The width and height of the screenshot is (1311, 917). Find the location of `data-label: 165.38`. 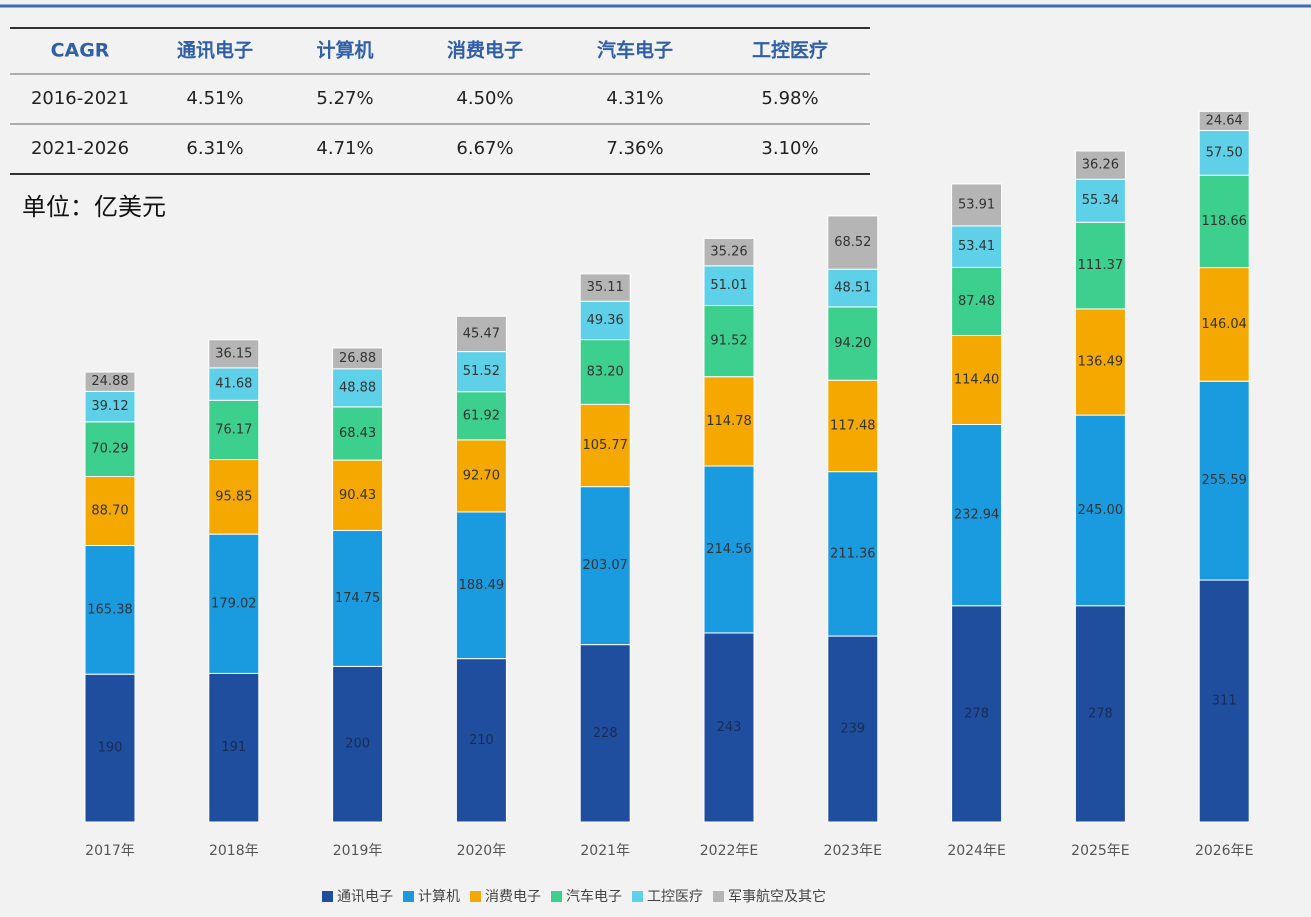

data-label: 165.38 is located at coordinates (110, 609).